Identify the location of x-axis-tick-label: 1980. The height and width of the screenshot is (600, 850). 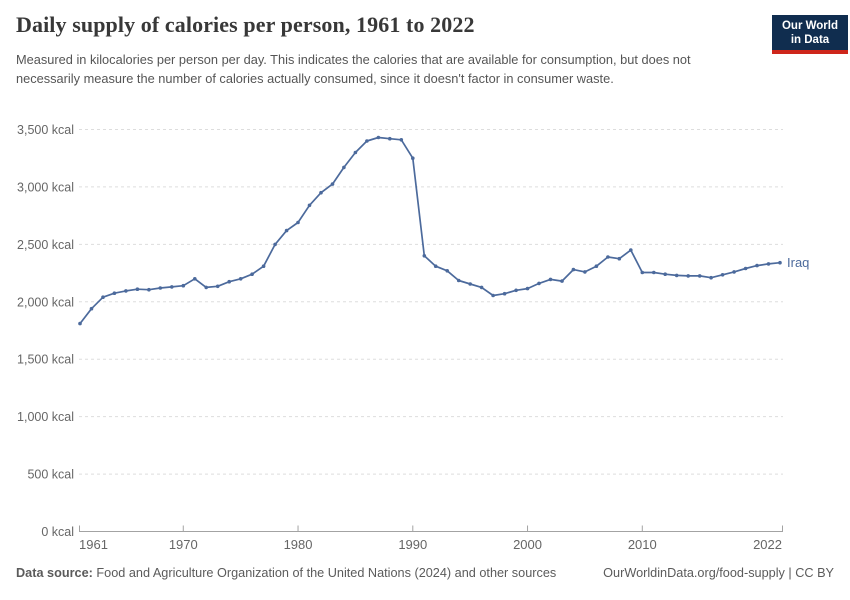
(298, 544).